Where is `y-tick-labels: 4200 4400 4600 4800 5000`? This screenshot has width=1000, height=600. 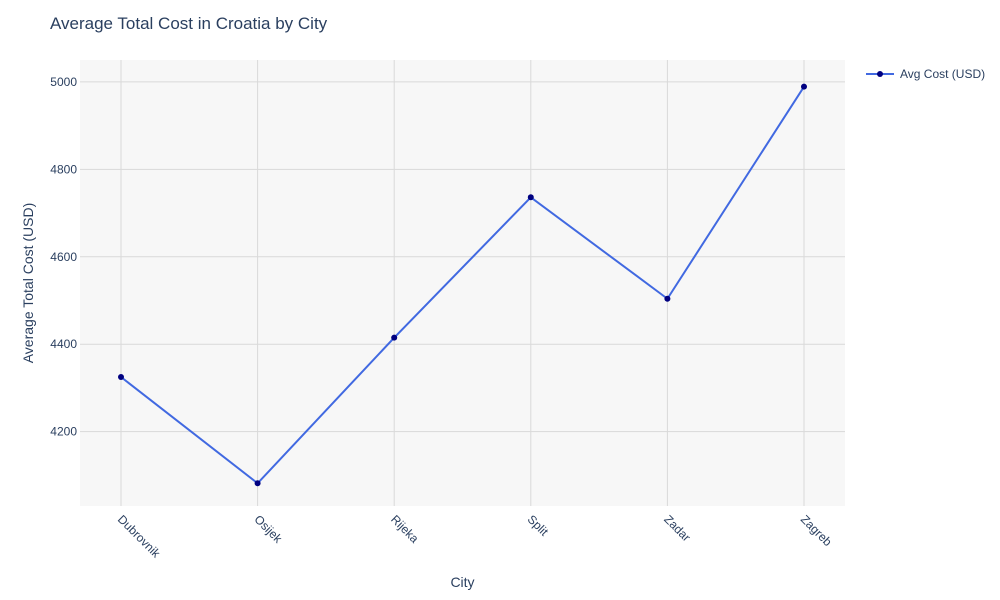 y-tick-labels: 4200 4400 4600 4800 5000 is located at coordinates (63, 257).